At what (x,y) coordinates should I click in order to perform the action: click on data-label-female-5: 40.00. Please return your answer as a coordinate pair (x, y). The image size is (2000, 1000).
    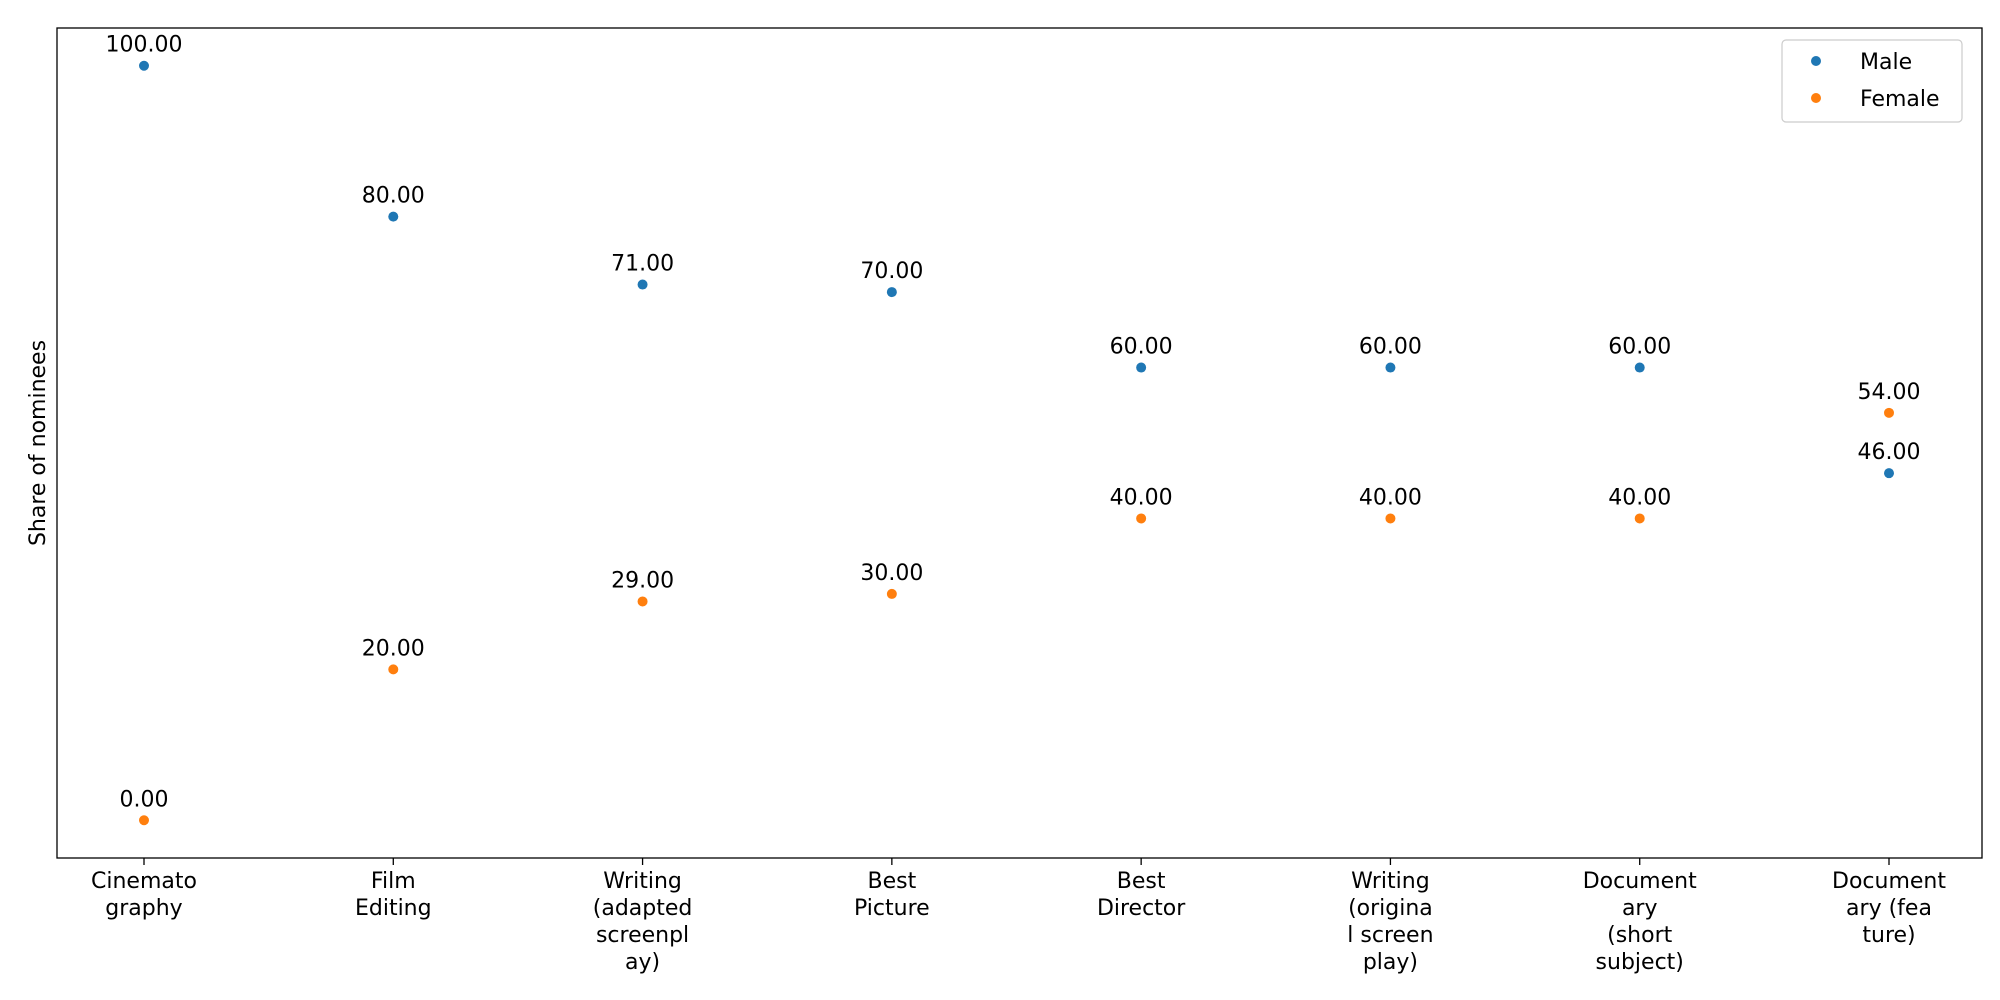
    Looking at the image, I should click on (1390, 497).